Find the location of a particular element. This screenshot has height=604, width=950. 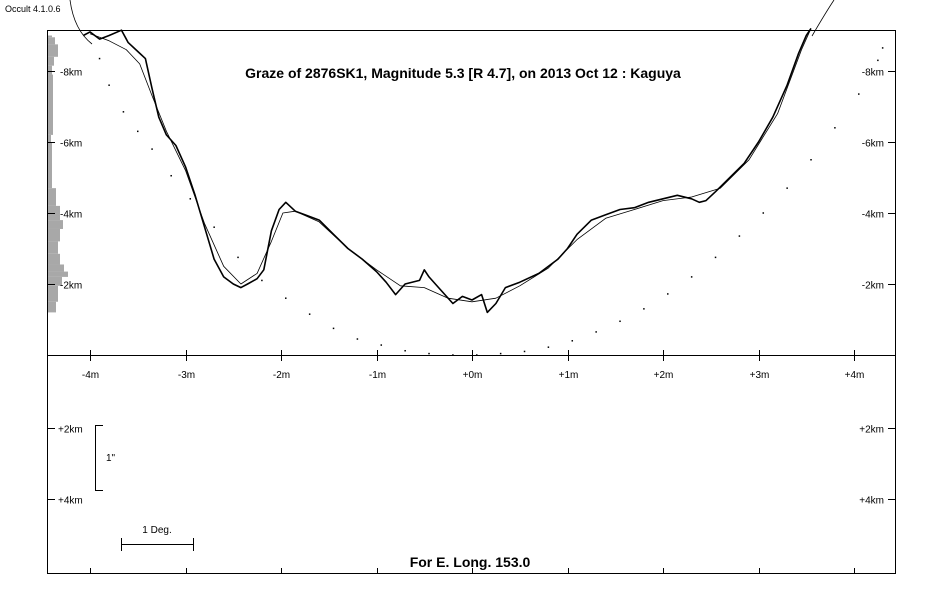

limb-arcs is located at coordinates (452, 22).